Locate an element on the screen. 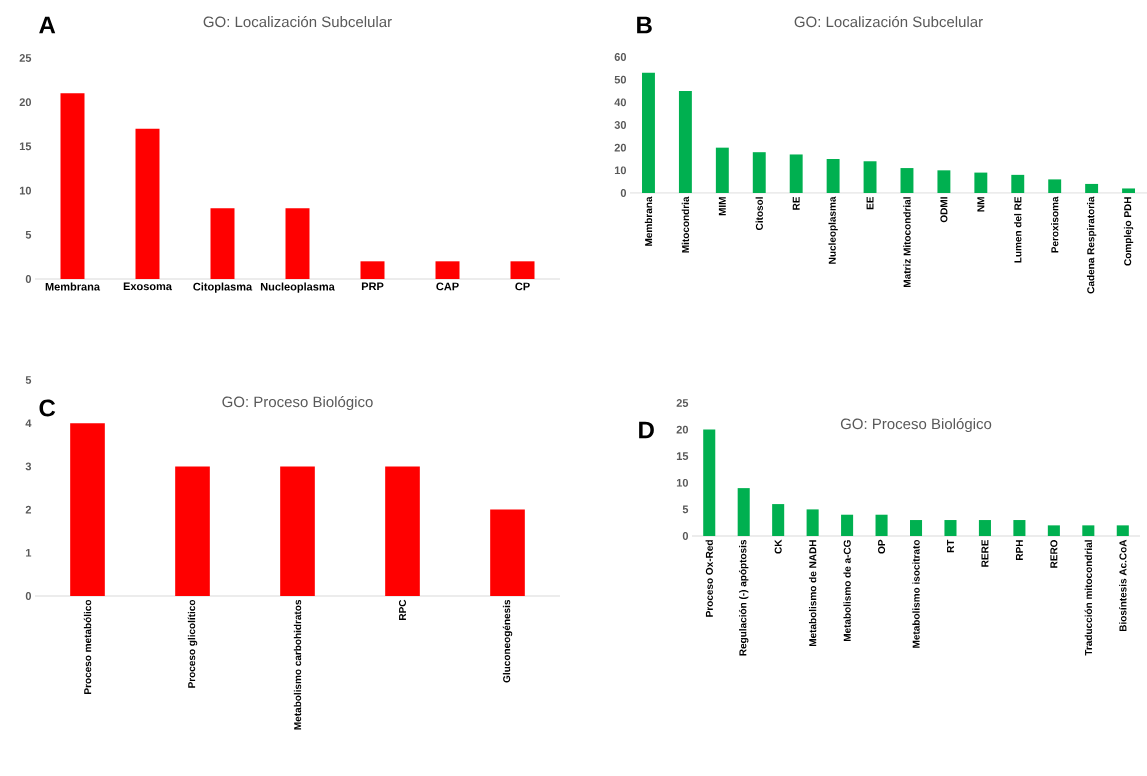 Image resolution: width=1147 pixels, height=776 pixels. x-tick-label: Metabolismo de a-CG is located at coordinates (847, 591).